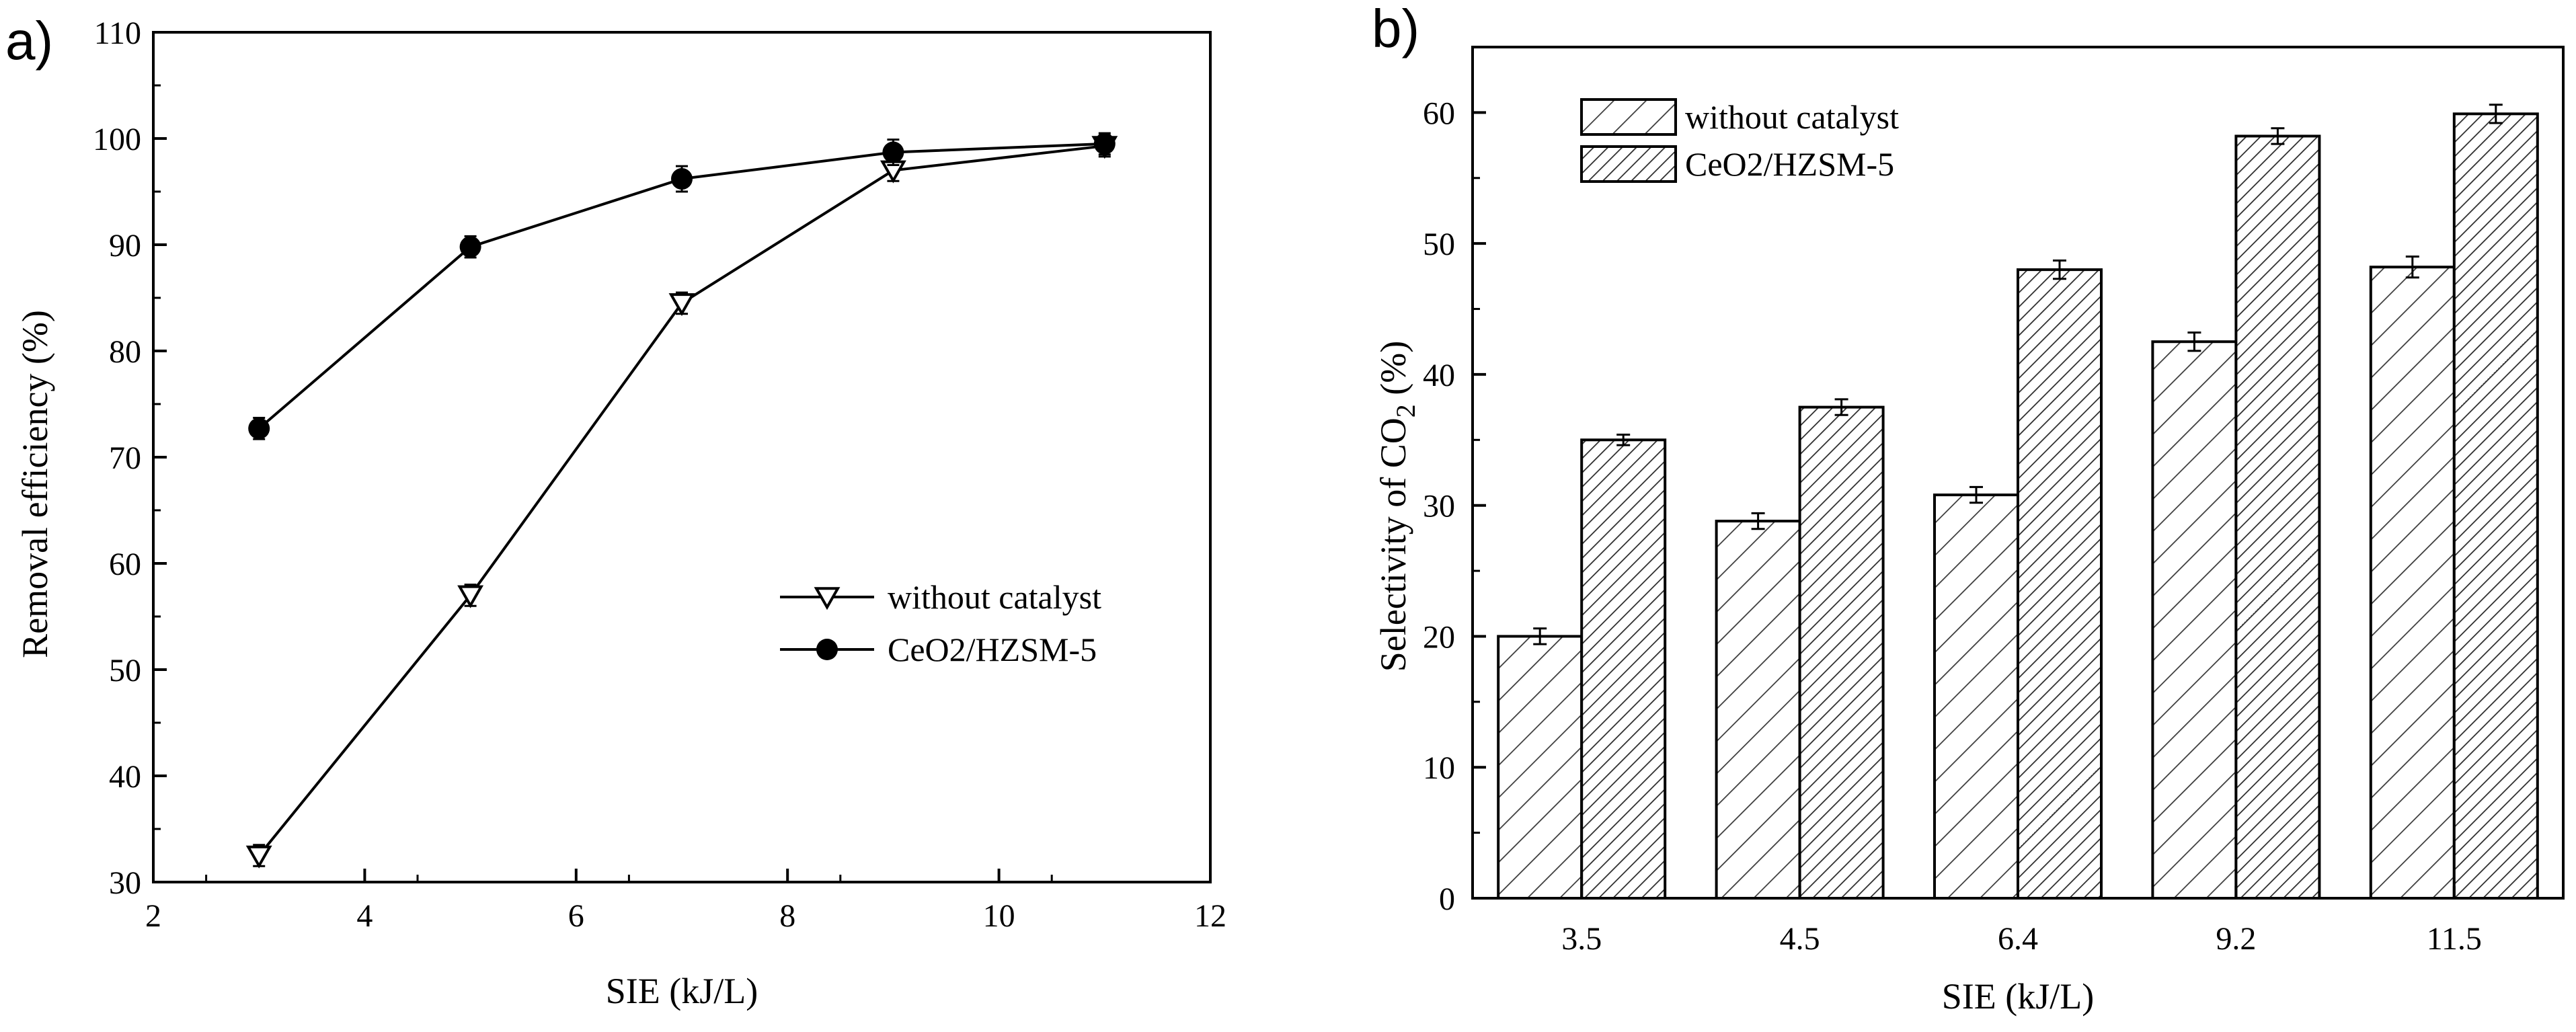  Describe the element at coordinates (2018, 939) in the screenshot. I see `x-tick-label: 6.4` at that location.